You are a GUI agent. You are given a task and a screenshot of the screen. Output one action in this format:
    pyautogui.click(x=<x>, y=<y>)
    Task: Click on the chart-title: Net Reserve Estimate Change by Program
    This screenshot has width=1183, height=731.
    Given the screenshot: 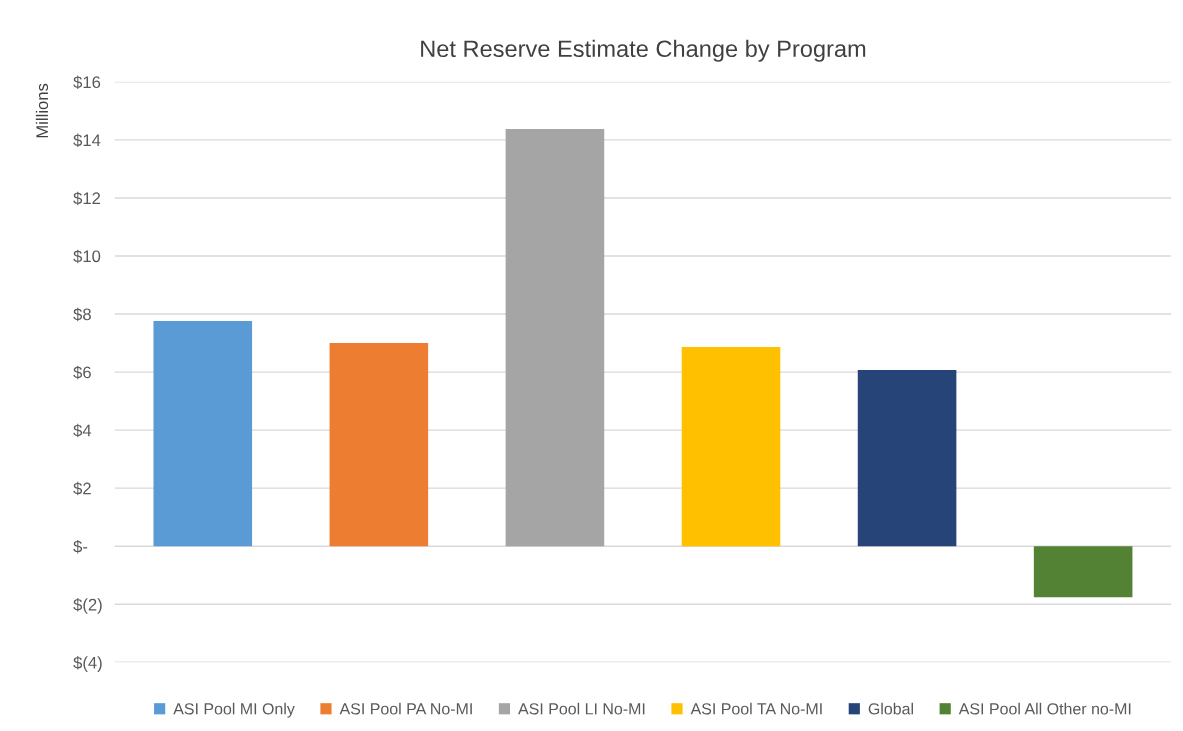 What is the action you would take?
    pyautogui.click(x=643, y=50)
    